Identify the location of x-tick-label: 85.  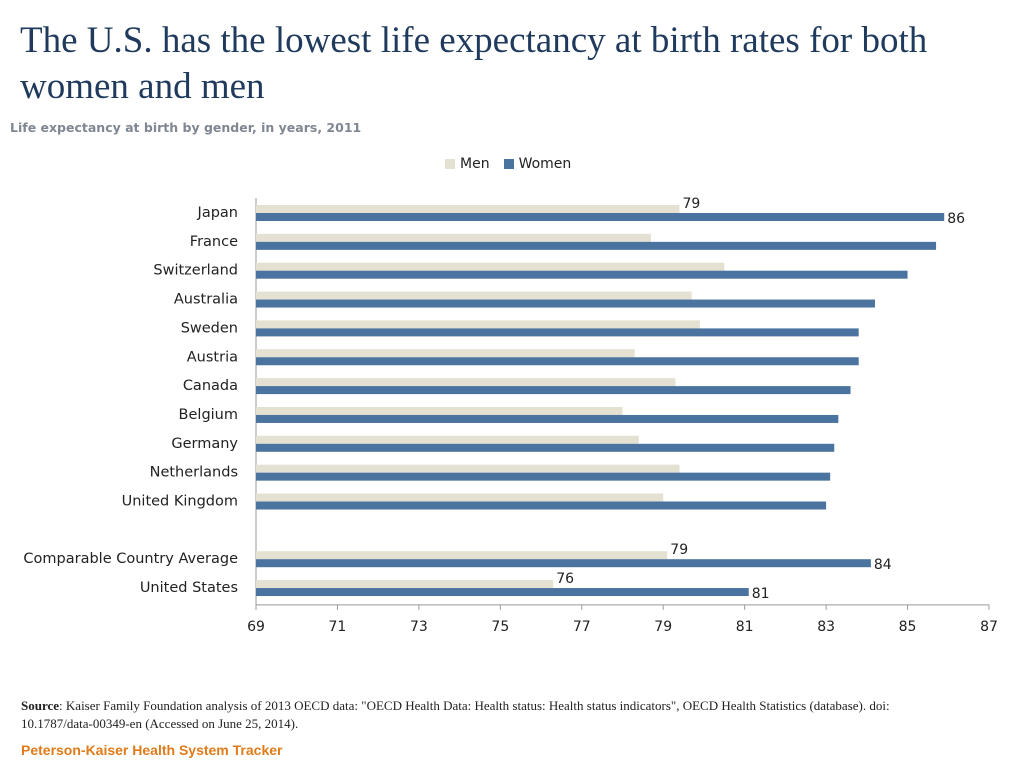
(908, 627).